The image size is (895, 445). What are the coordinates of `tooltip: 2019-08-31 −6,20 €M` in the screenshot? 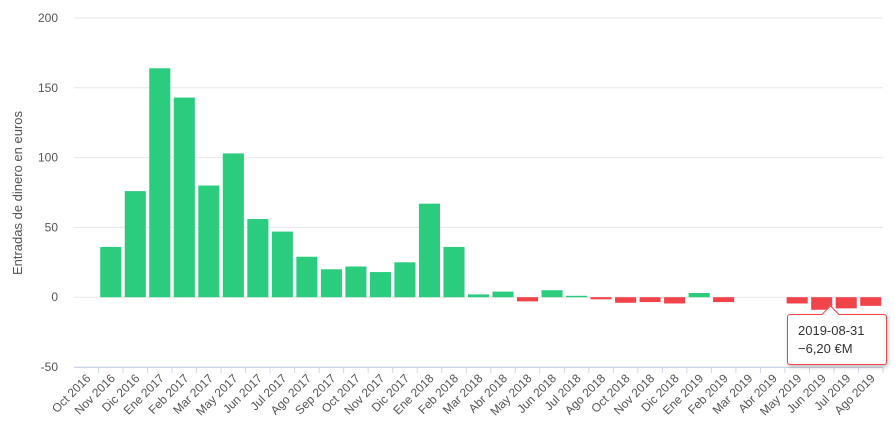 It's located at (837, 335).